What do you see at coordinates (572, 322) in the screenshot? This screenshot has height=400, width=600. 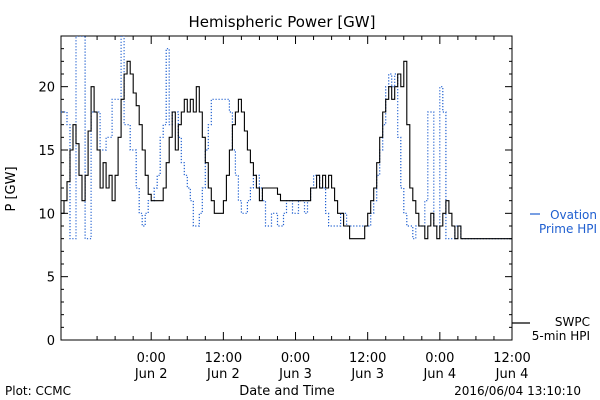 I see `legend-swpc-label-1: SWPC` at bounding box center [572, 322].